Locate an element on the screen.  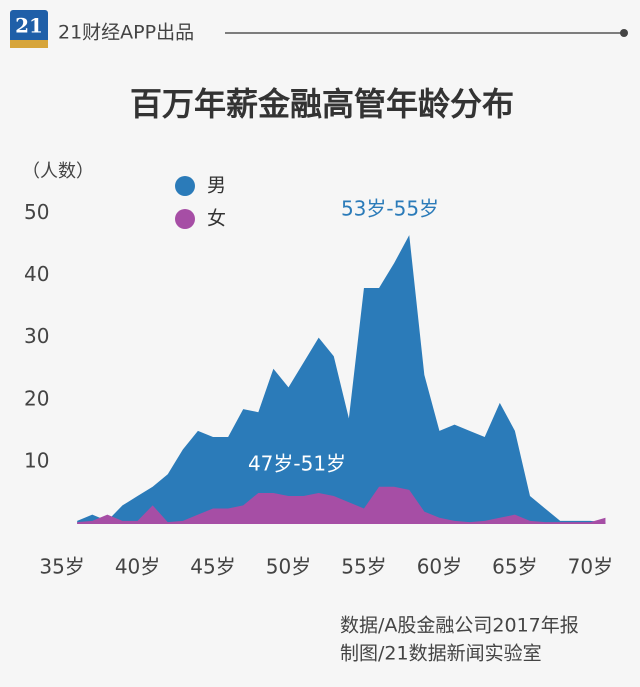
legend-label: 女 is located at coordinates (216, 219).